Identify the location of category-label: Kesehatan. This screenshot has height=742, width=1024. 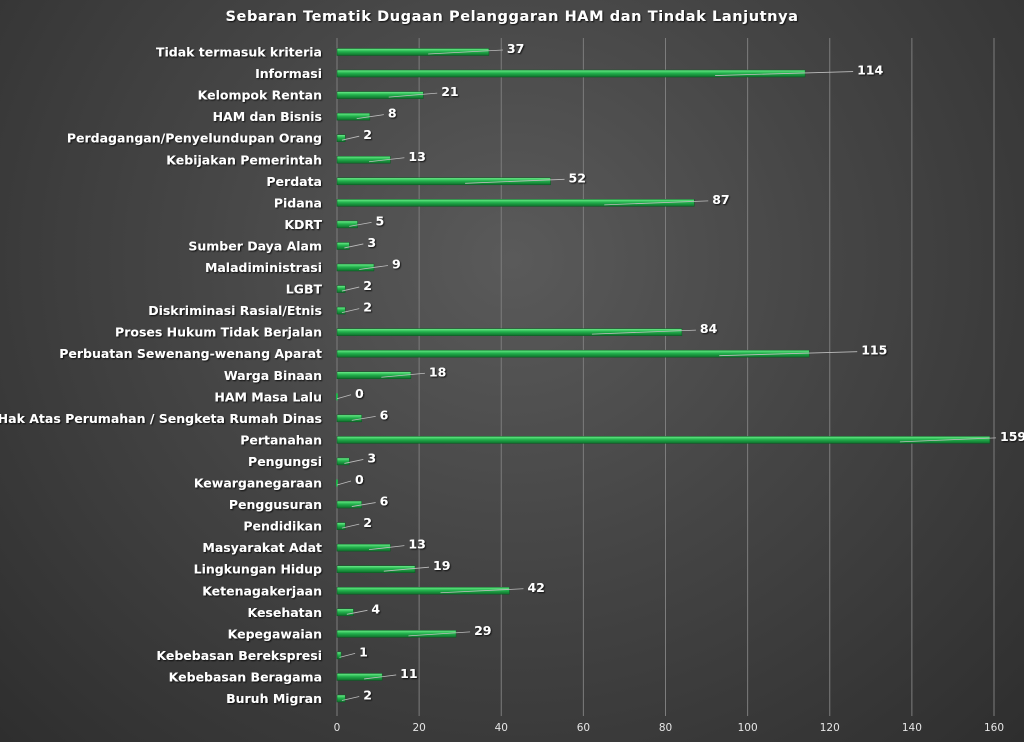
(284, 612).